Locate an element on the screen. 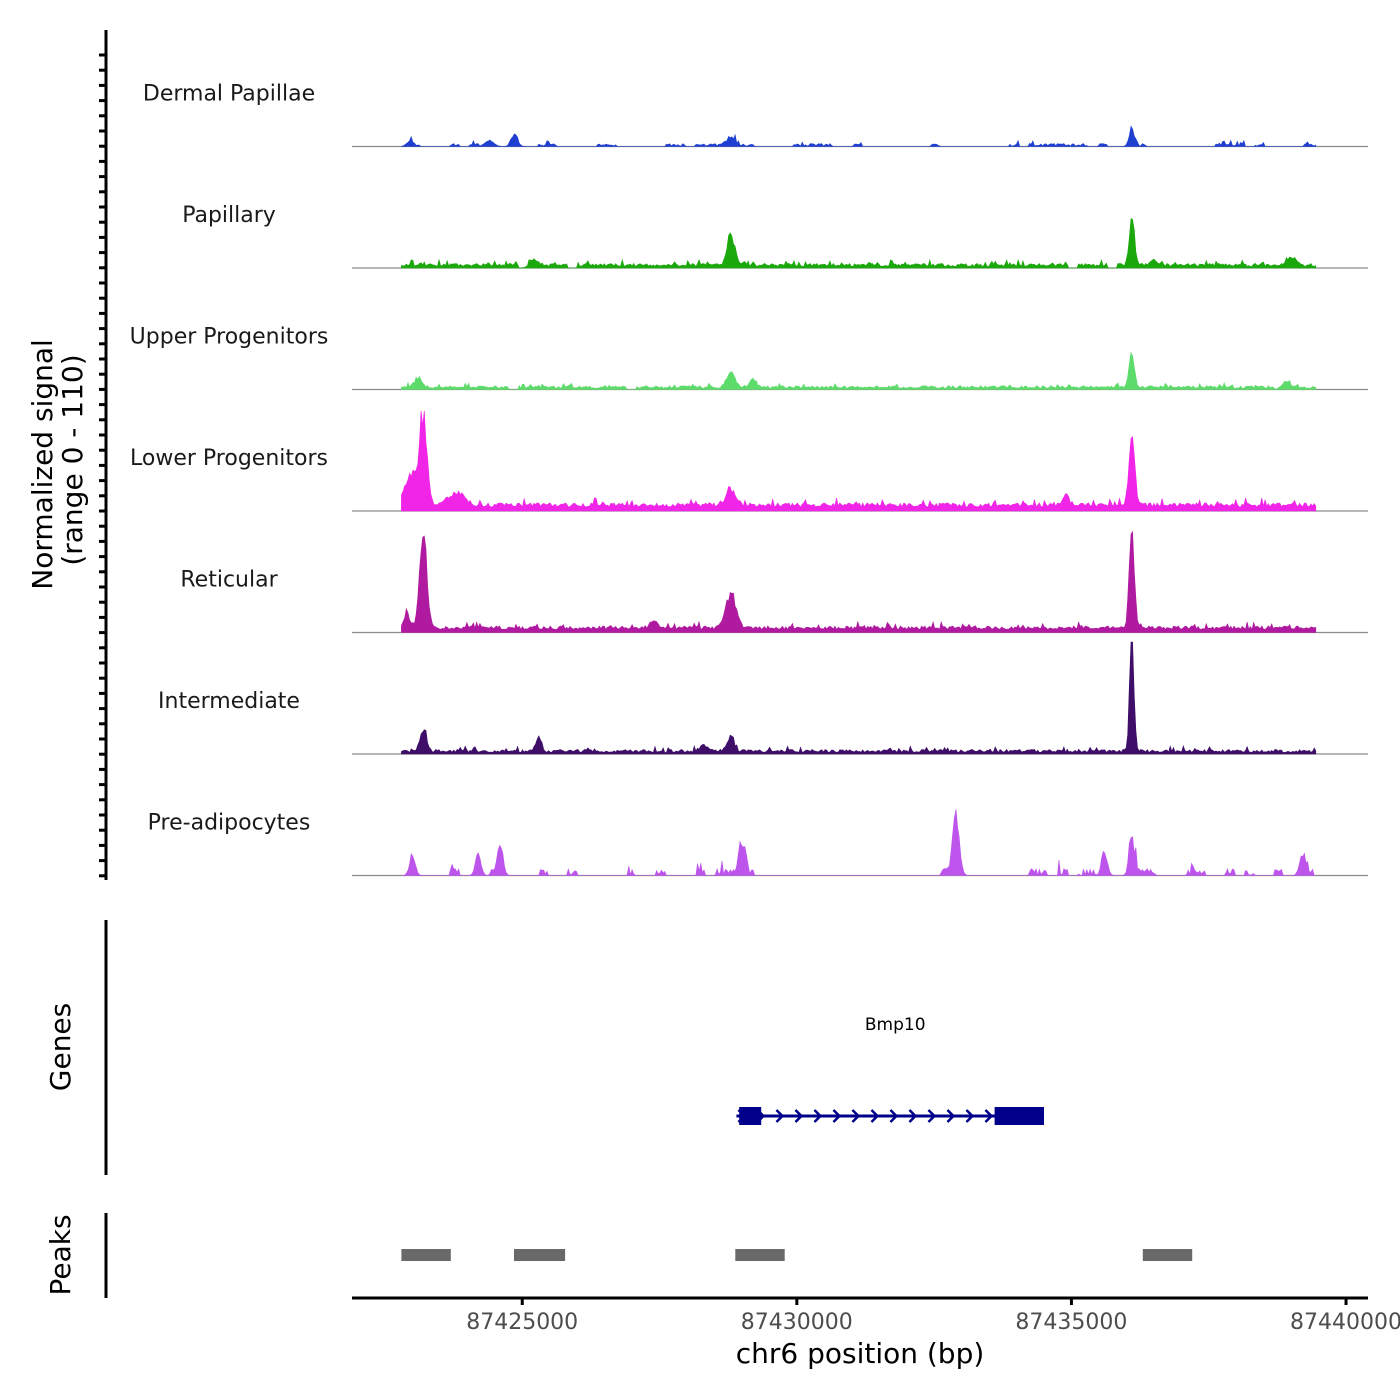  track-label-upper-progenitors: Upper Progenitors is located at coordinates (229, 337).